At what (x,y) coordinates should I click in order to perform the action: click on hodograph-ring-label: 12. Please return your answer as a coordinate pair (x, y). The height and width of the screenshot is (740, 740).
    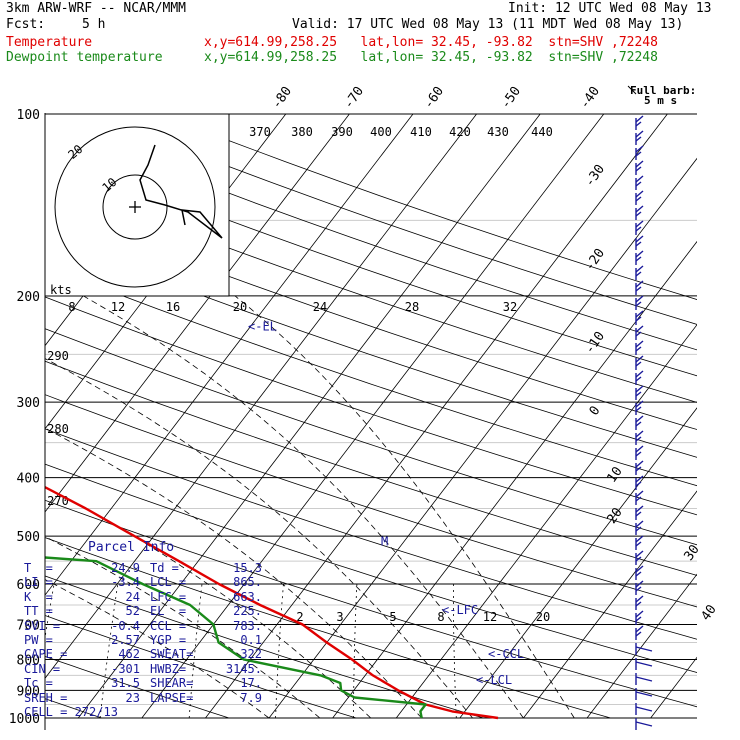
    Looking at the image, I should click on (118, 307).